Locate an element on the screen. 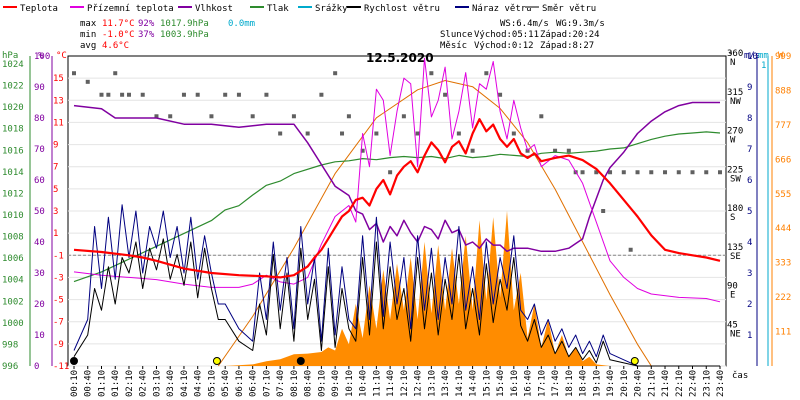  x-tick-label: 20:10 is located at coordinates (625, 383).